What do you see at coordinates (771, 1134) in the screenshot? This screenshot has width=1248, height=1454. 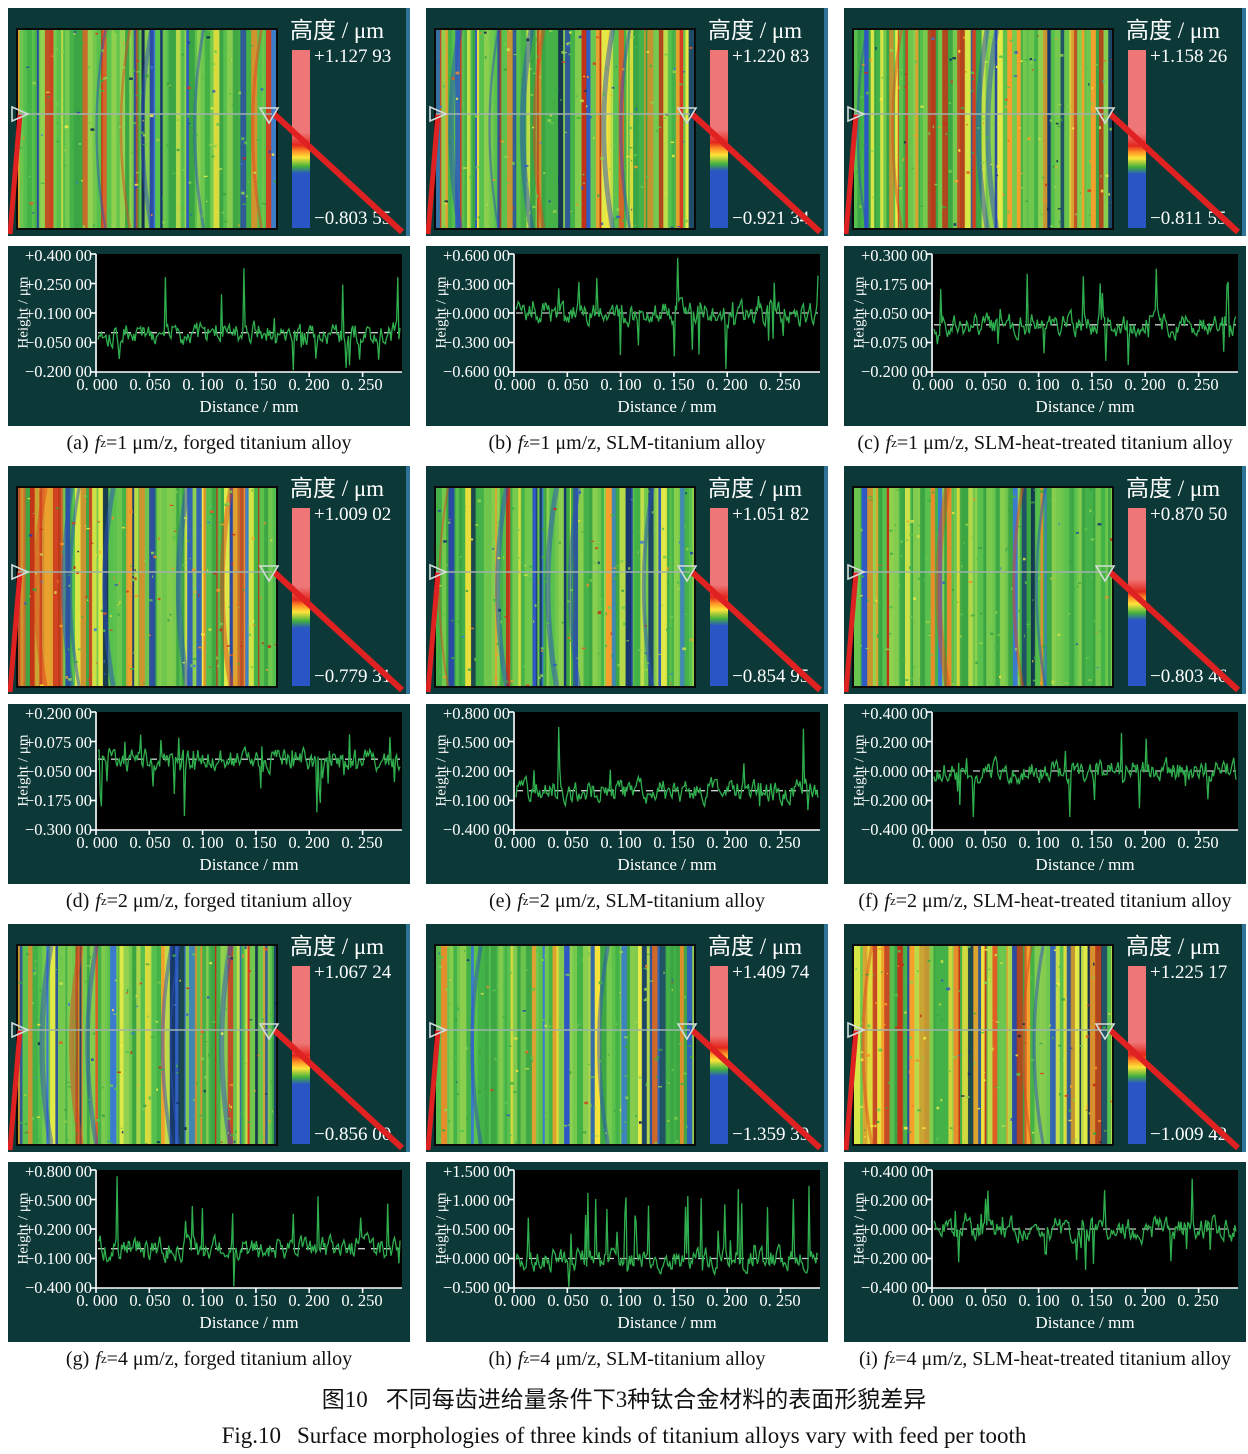 I see `colorbar-min-value: −1.359 39` at bounding box center [771, 1134].